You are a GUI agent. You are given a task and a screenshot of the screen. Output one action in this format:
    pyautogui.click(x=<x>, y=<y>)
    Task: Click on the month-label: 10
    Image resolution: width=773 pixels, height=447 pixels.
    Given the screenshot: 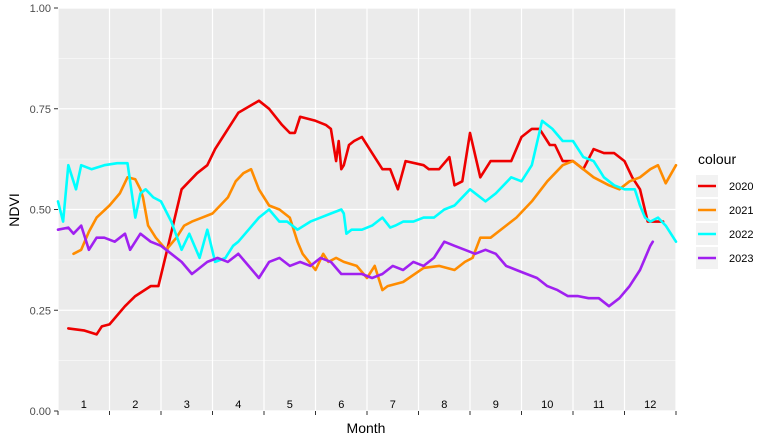 What is the action you would take?
    pyautogui.click(x=547, y=405)
    